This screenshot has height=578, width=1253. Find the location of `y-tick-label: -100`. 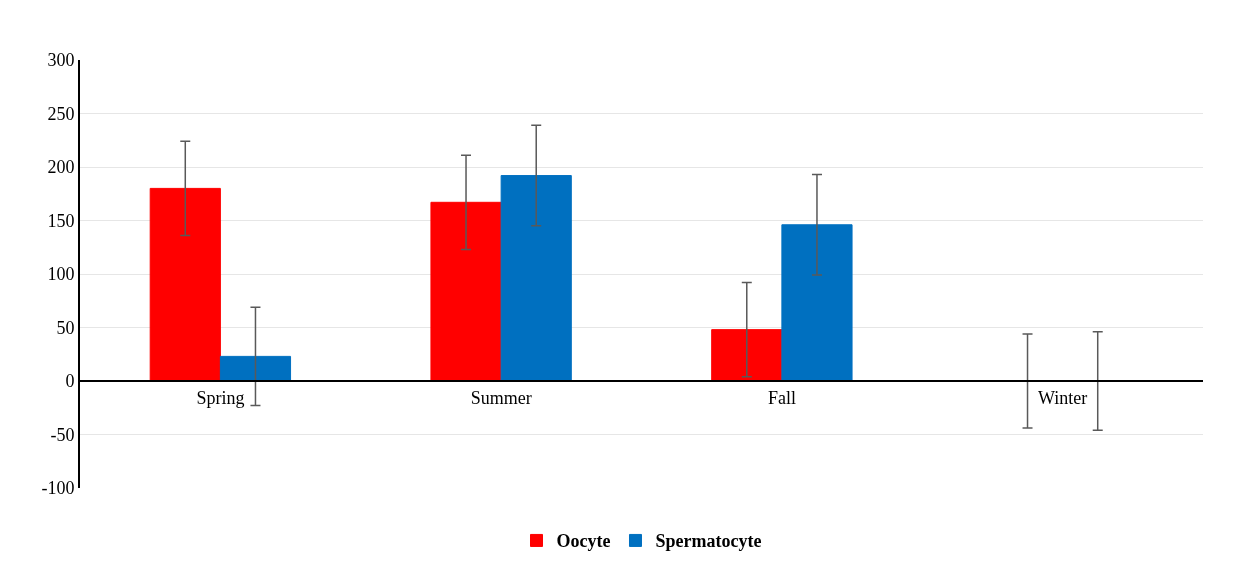

y-tick-label: -100 is located at coordinates (58, 488).